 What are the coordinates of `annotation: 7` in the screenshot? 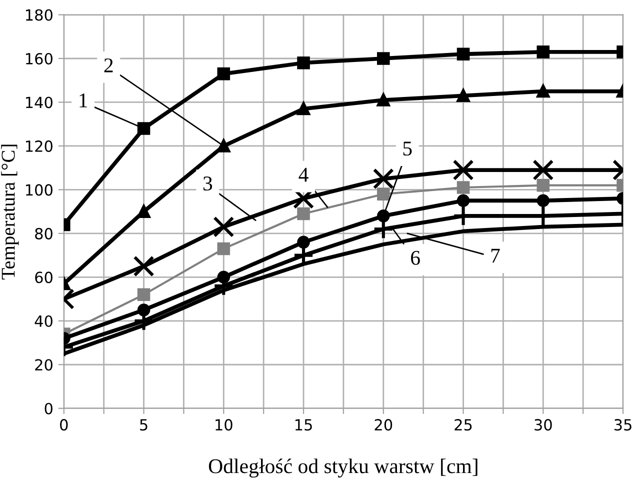 It's located at (495, 255).